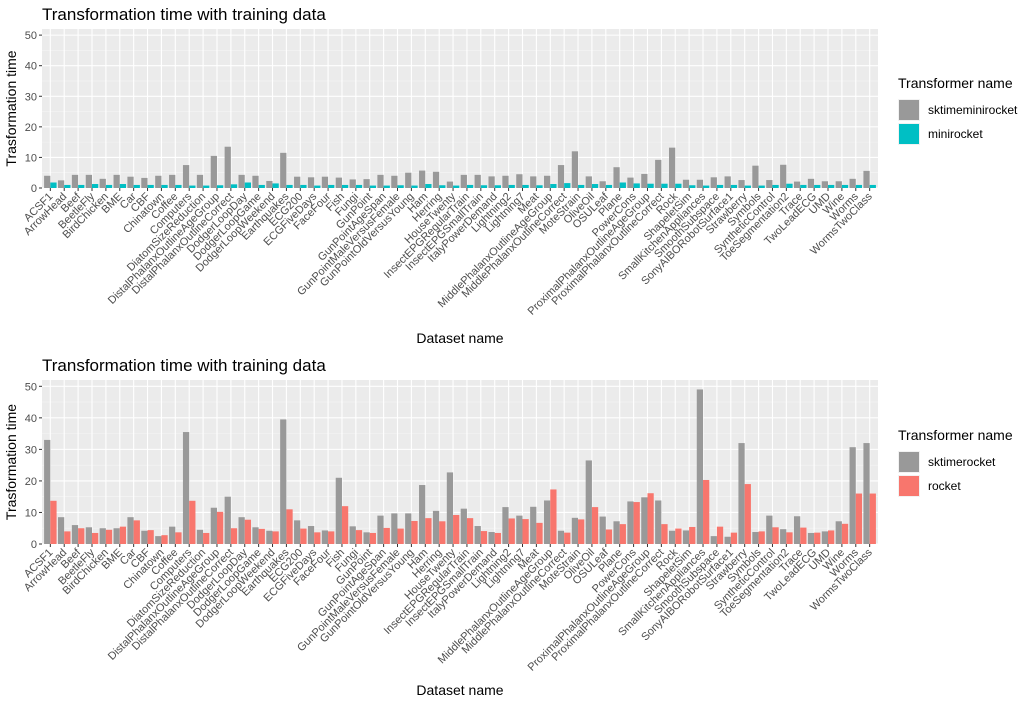  I want to click on chart-title: Transformation time with training data, so click(184, 365).